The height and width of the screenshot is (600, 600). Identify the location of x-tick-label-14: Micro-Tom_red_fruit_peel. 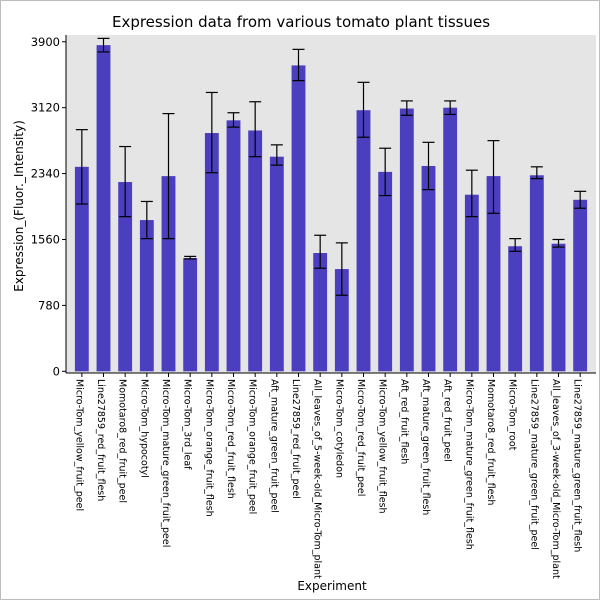
(360, 437).